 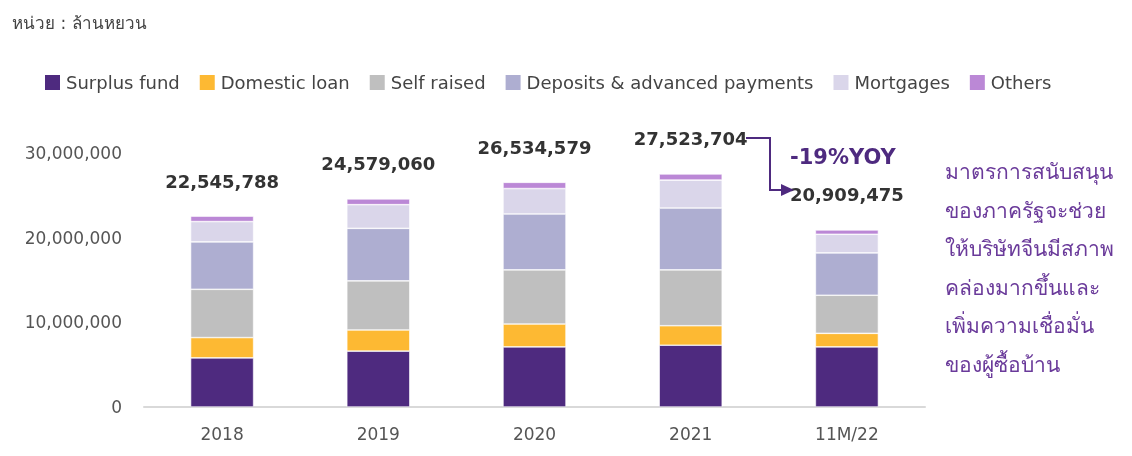 I want to click on y-tick-label: 10,000,000, so click(x=73, y=322).